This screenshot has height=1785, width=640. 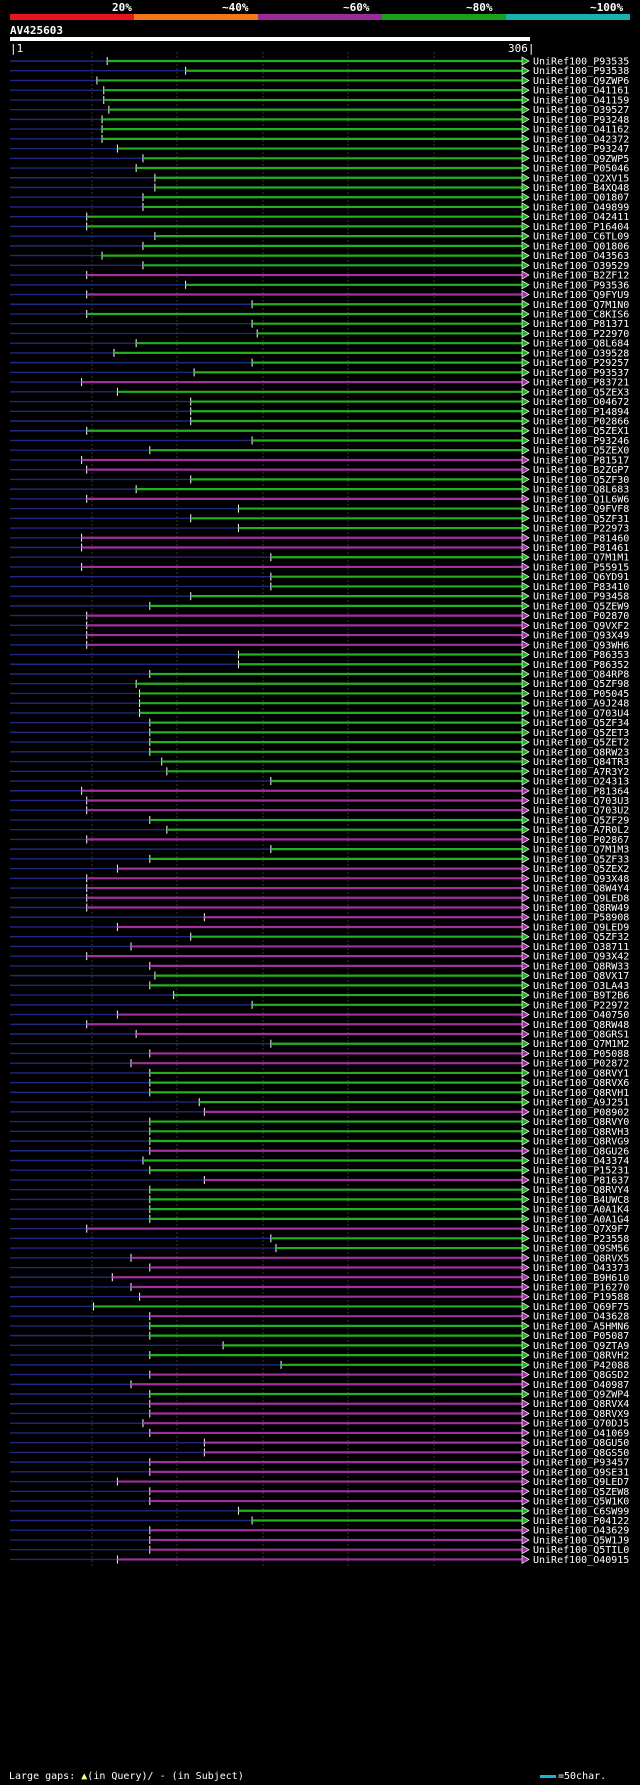 I want to click on hit-row: UniRef100_P05088, so click(x=319, y=1054).